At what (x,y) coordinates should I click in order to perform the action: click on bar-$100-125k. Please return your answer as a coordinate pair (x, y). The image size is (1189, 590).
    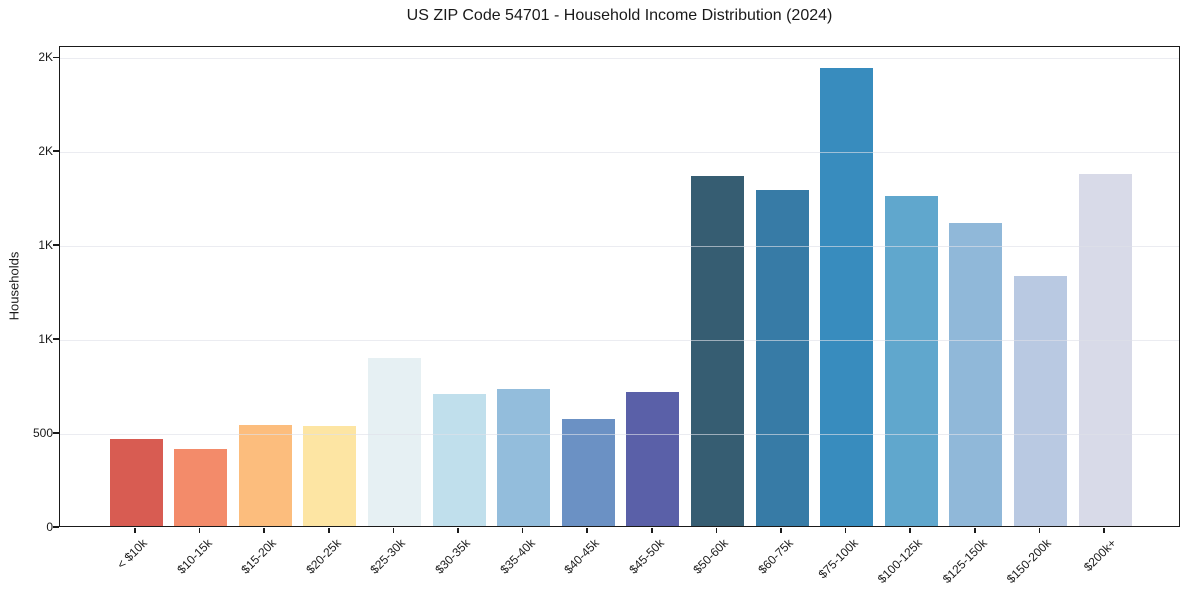
    Looking at the image, I should click on (911, 361).